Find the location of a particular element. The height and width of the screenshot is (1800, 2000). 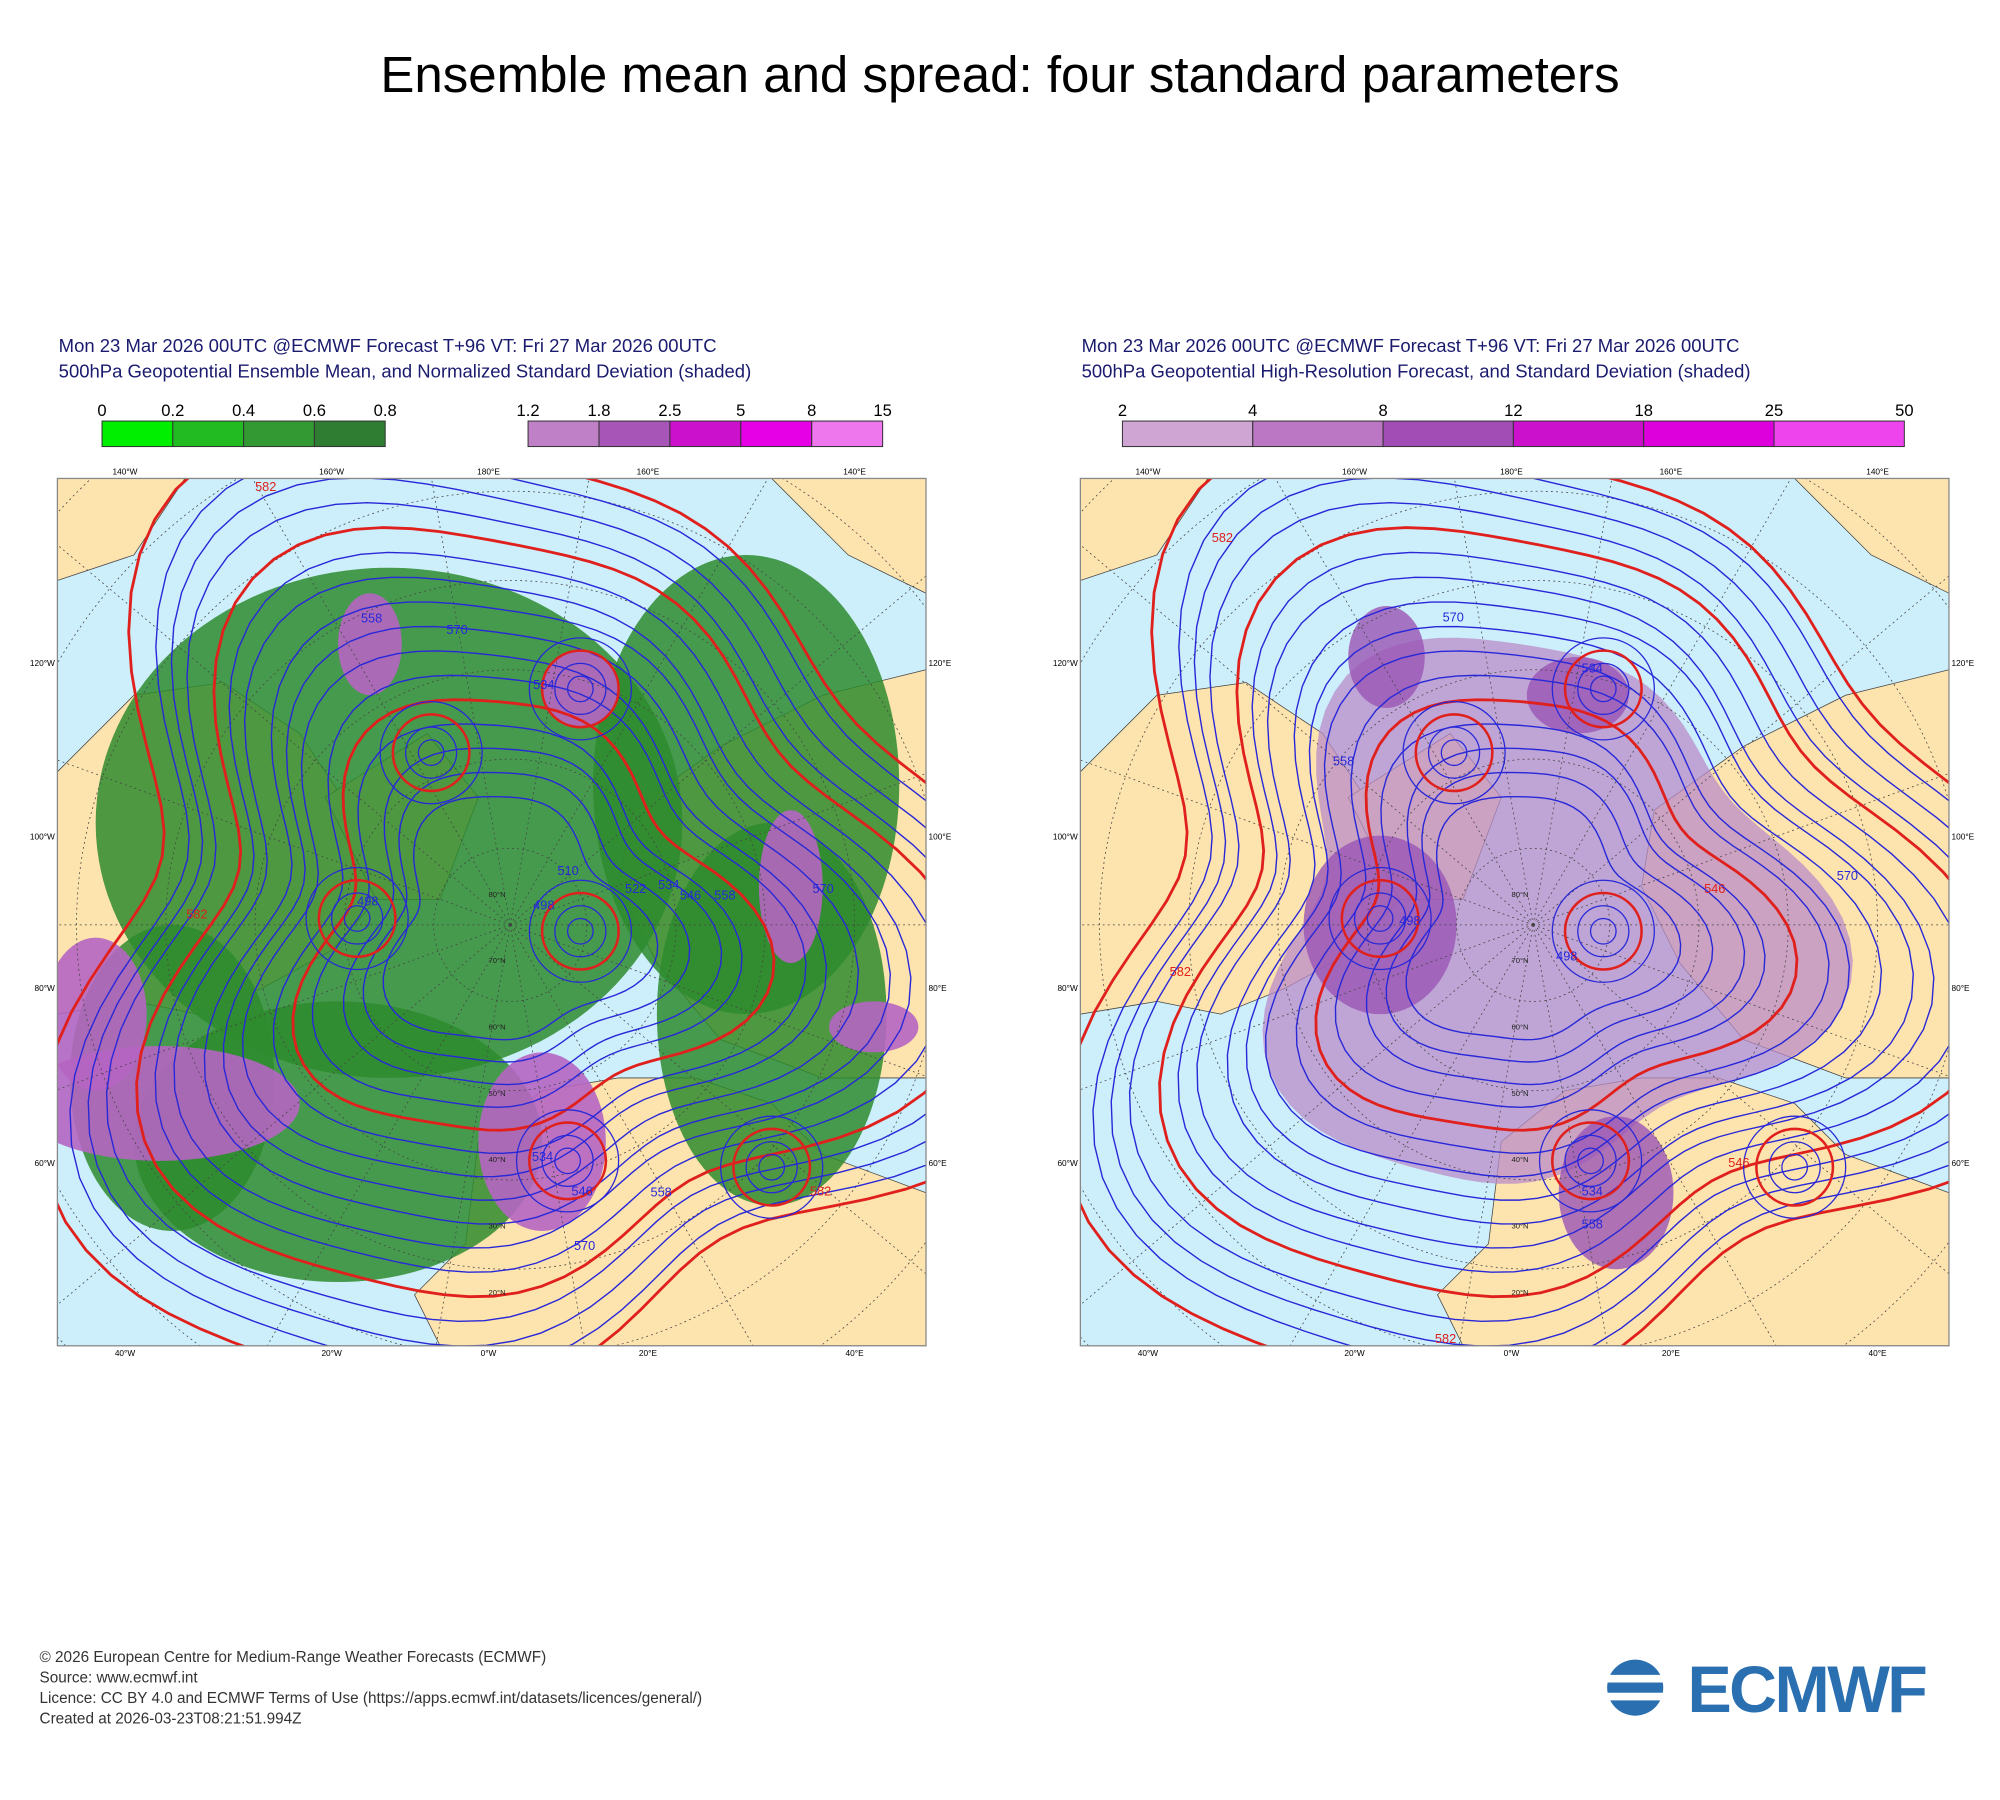

colorbar-label: 8 is located at coordinates (1382, 410).